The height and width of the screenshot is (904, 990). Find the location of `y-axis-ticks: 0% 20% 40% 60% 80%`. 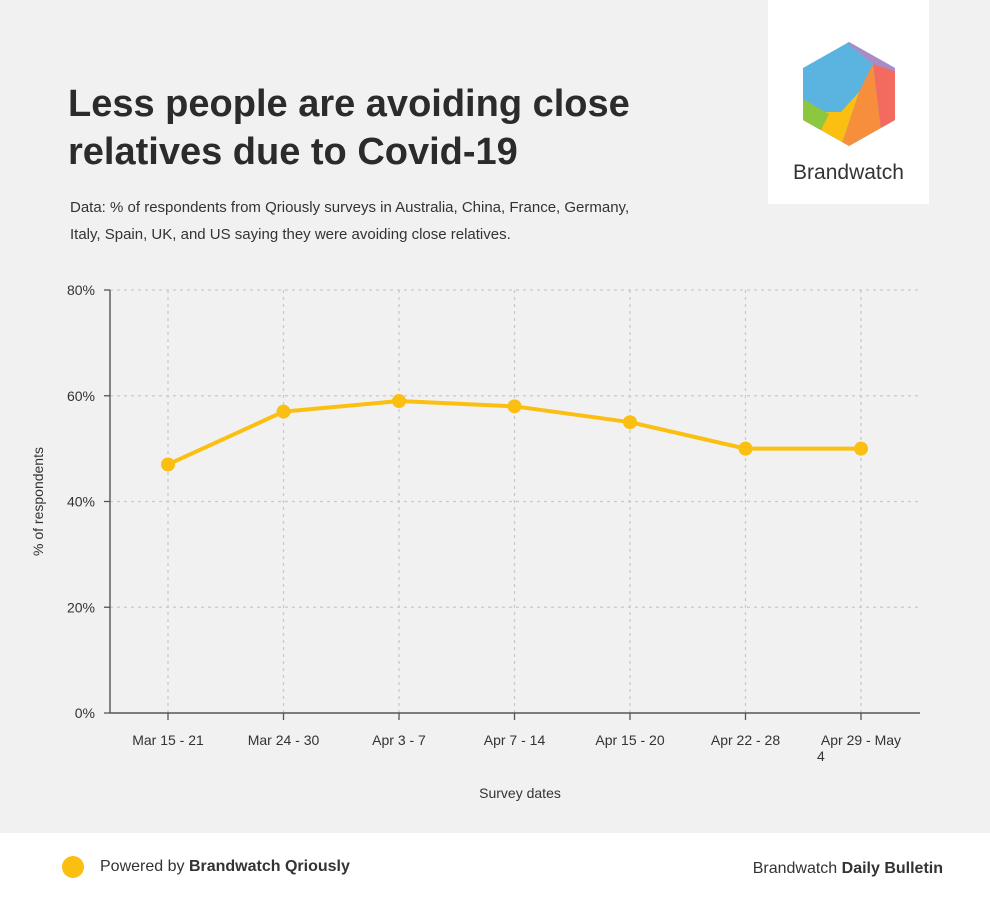

y-axis-ticks: 0% 20% 40% 60% 80% is located at coordinates (88, 501).